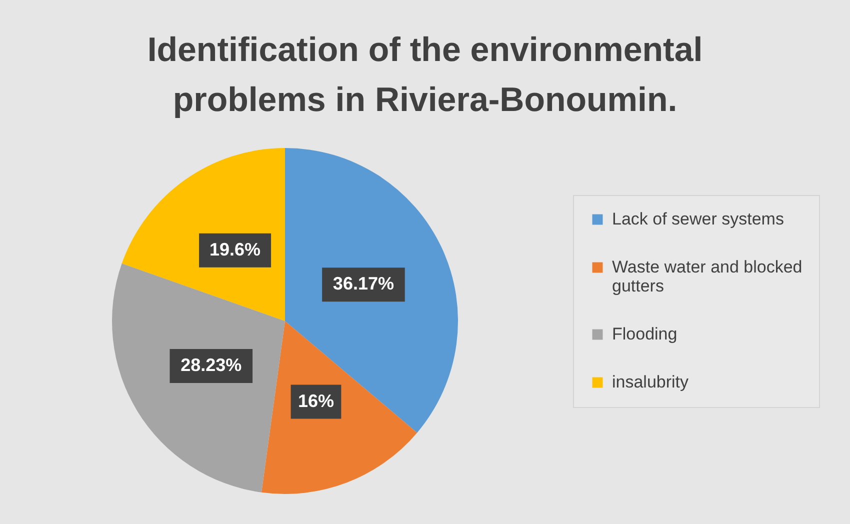 The height and width of the screenshot is (524, 850). What do you see at coordinates (363, 284) in the screenshot?
I see `data-label: 36.17%` at bounding box center [363, 284].